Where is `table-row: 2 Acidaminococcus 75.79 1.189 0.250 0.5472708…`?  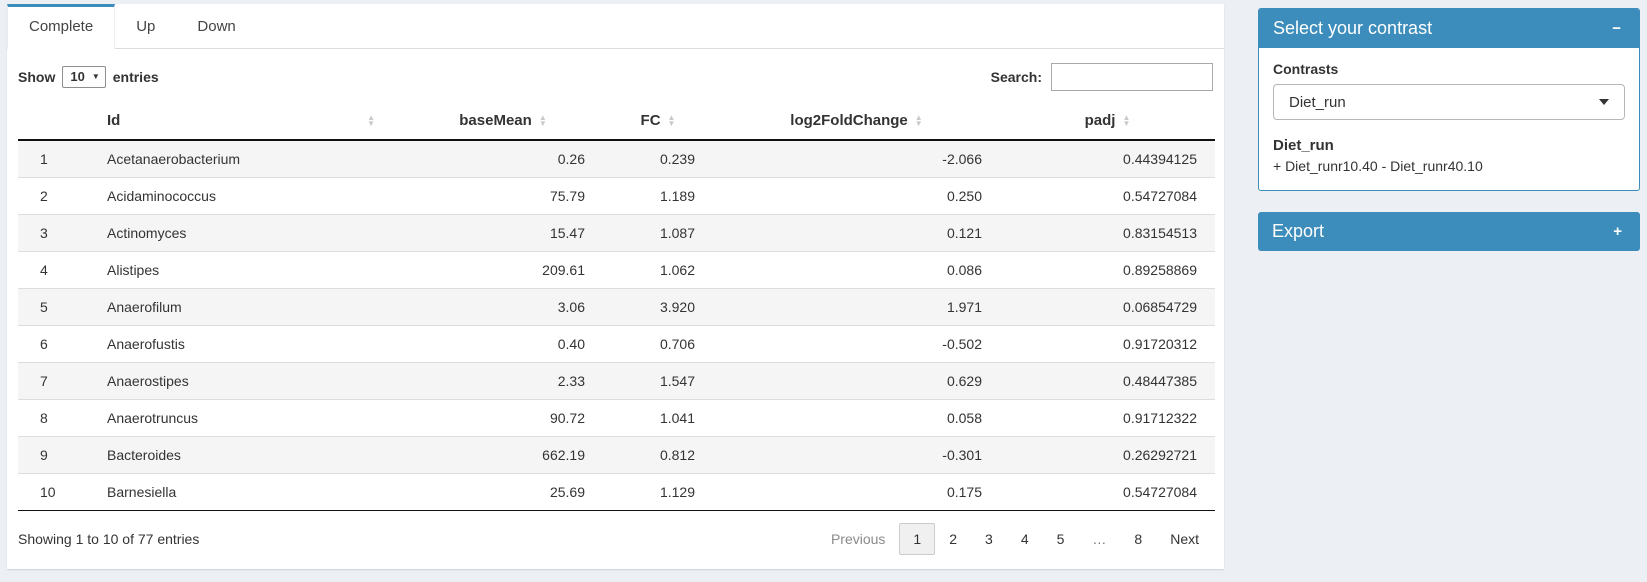
table-row: 2 Acidaminococcus 75.79 1.189 0.250 0.5472708… is located at coordinates (616, 196).